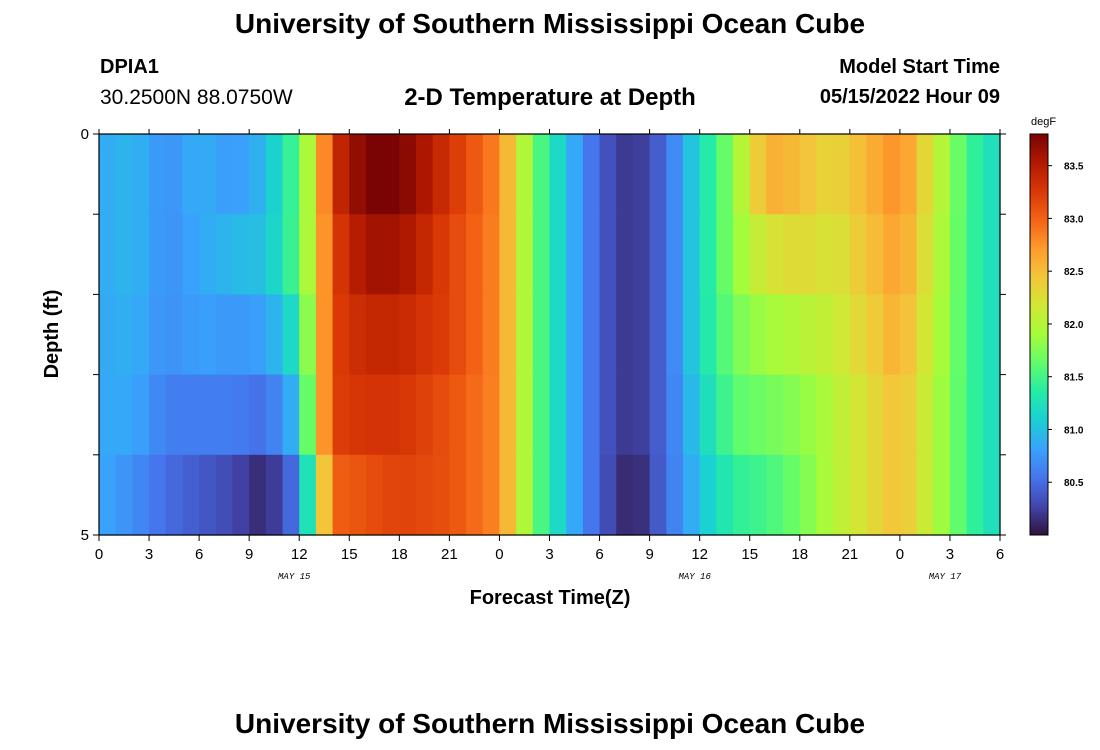 The width and height of the screenshot is (1100, 750). What do you see at coordinates (945, 577) in the screenshot?
I see `day-label: MAY 17` at bounding box center [945, 577].